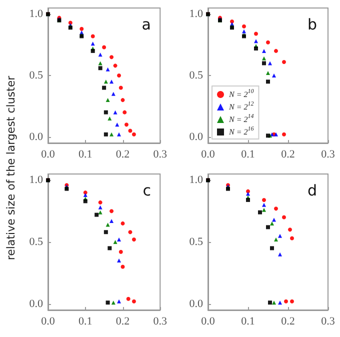  Describe the element at coordinates (312, 25) in the screenshot. I see `text: b` at that location.